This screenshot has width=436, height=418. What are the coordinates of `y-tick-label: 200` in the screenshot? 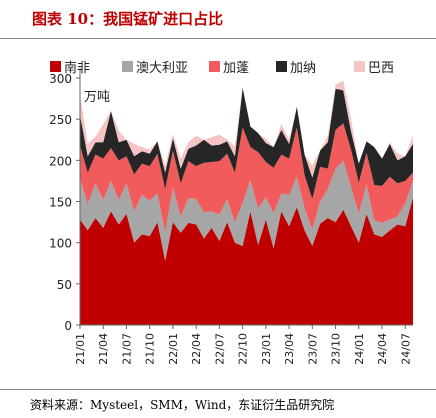 It's located at (60, 161).